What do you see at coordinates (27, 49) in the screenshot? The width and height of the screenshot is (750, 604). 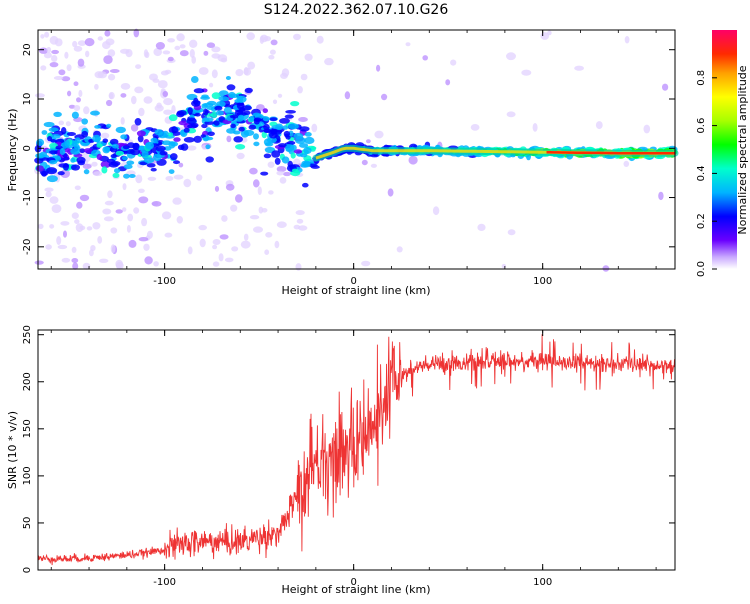 I see `spectrogram-y-tick-label: 20` at bounding box center [27, 49].